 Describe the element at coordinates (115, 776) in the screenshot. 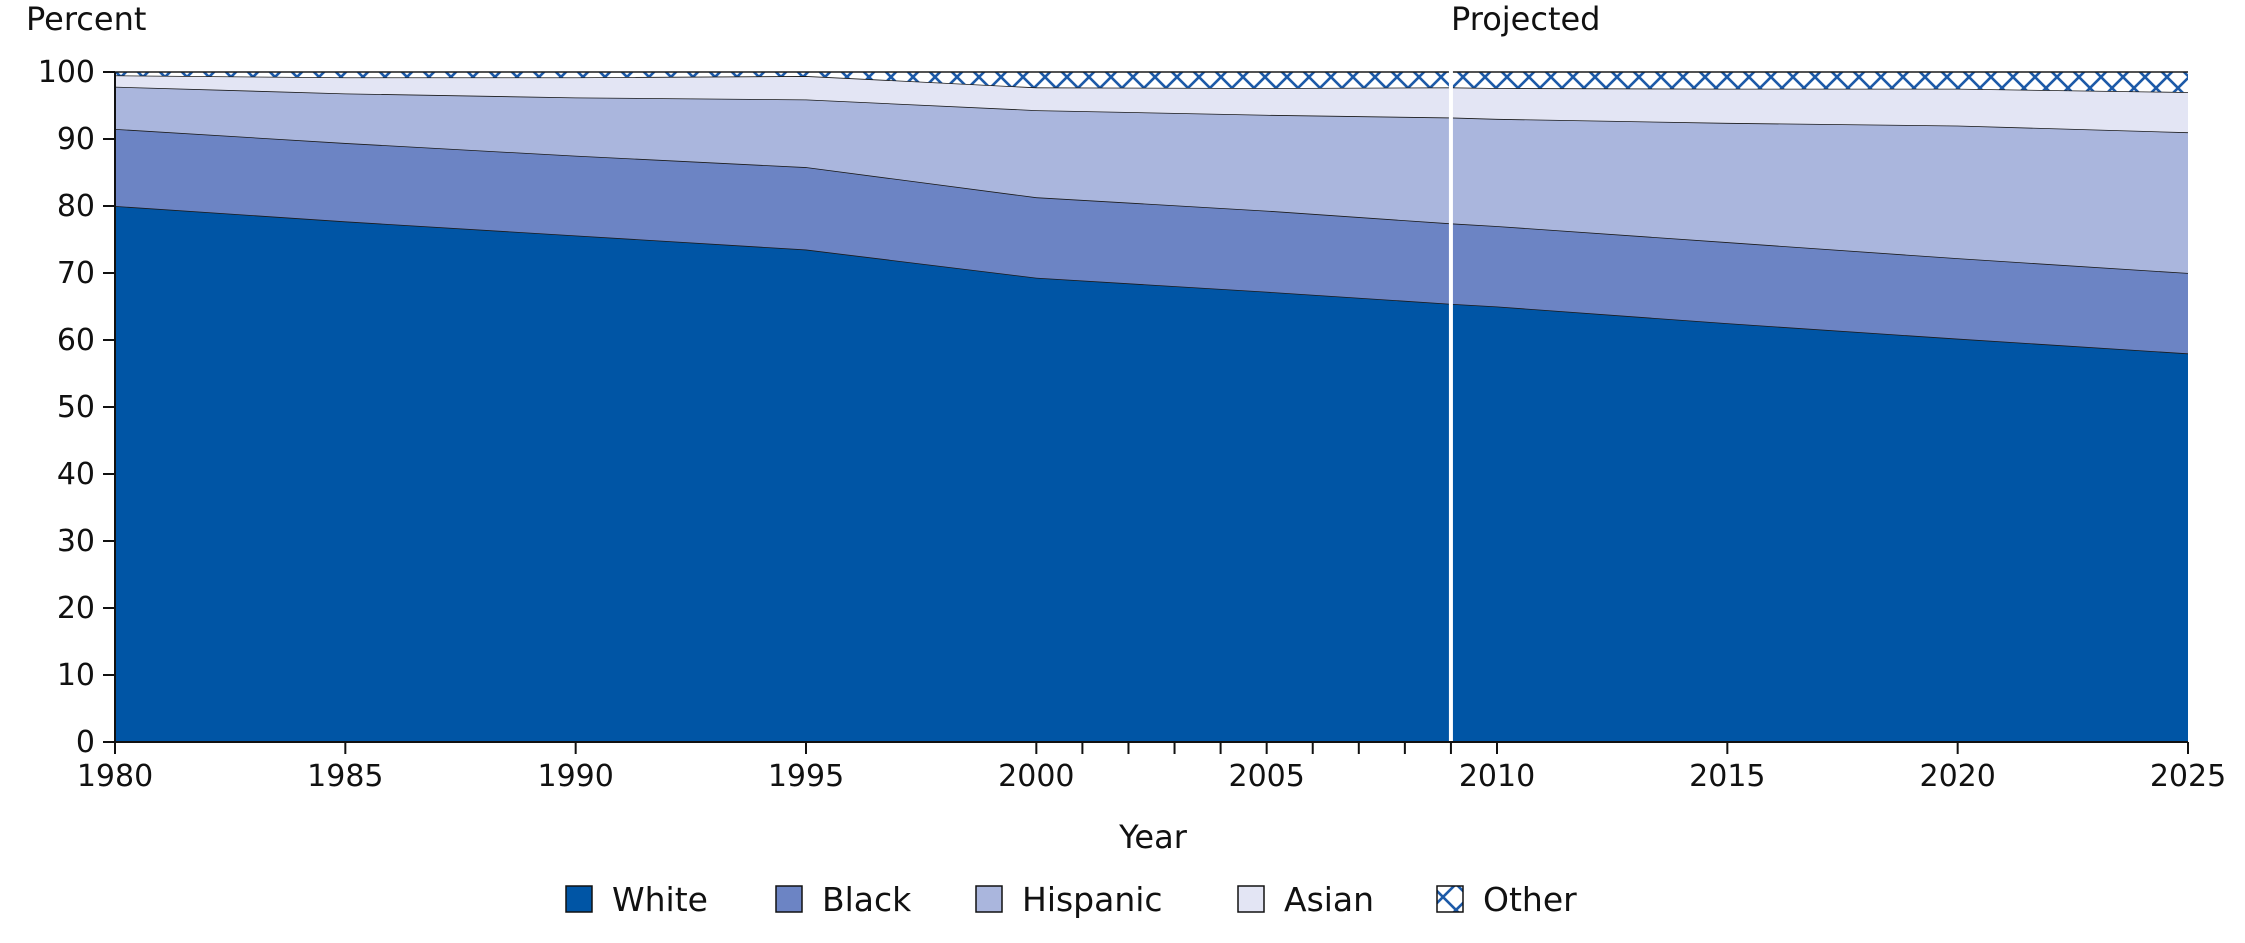

I see `x-tick-label: 1980` at that location.